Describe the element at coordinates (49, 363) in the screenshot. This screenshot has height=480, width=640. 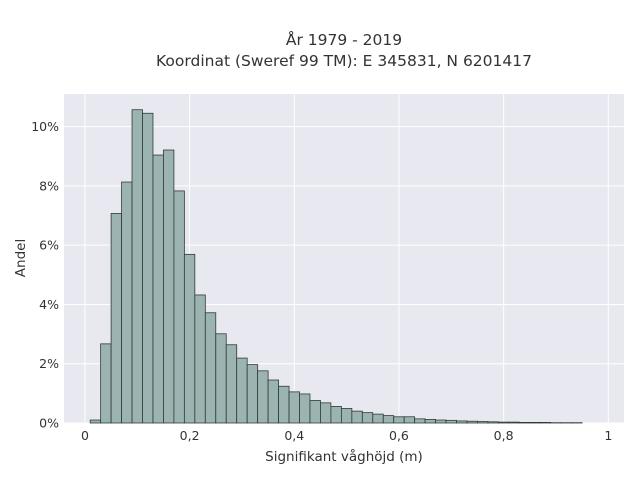
I see `y-tick-label: 2%` at that location.